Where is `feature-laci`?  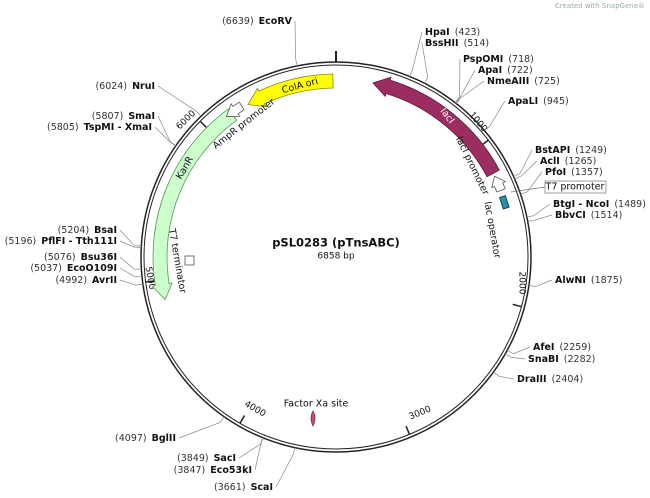 feature-laci is located at coordinates (436, 127).